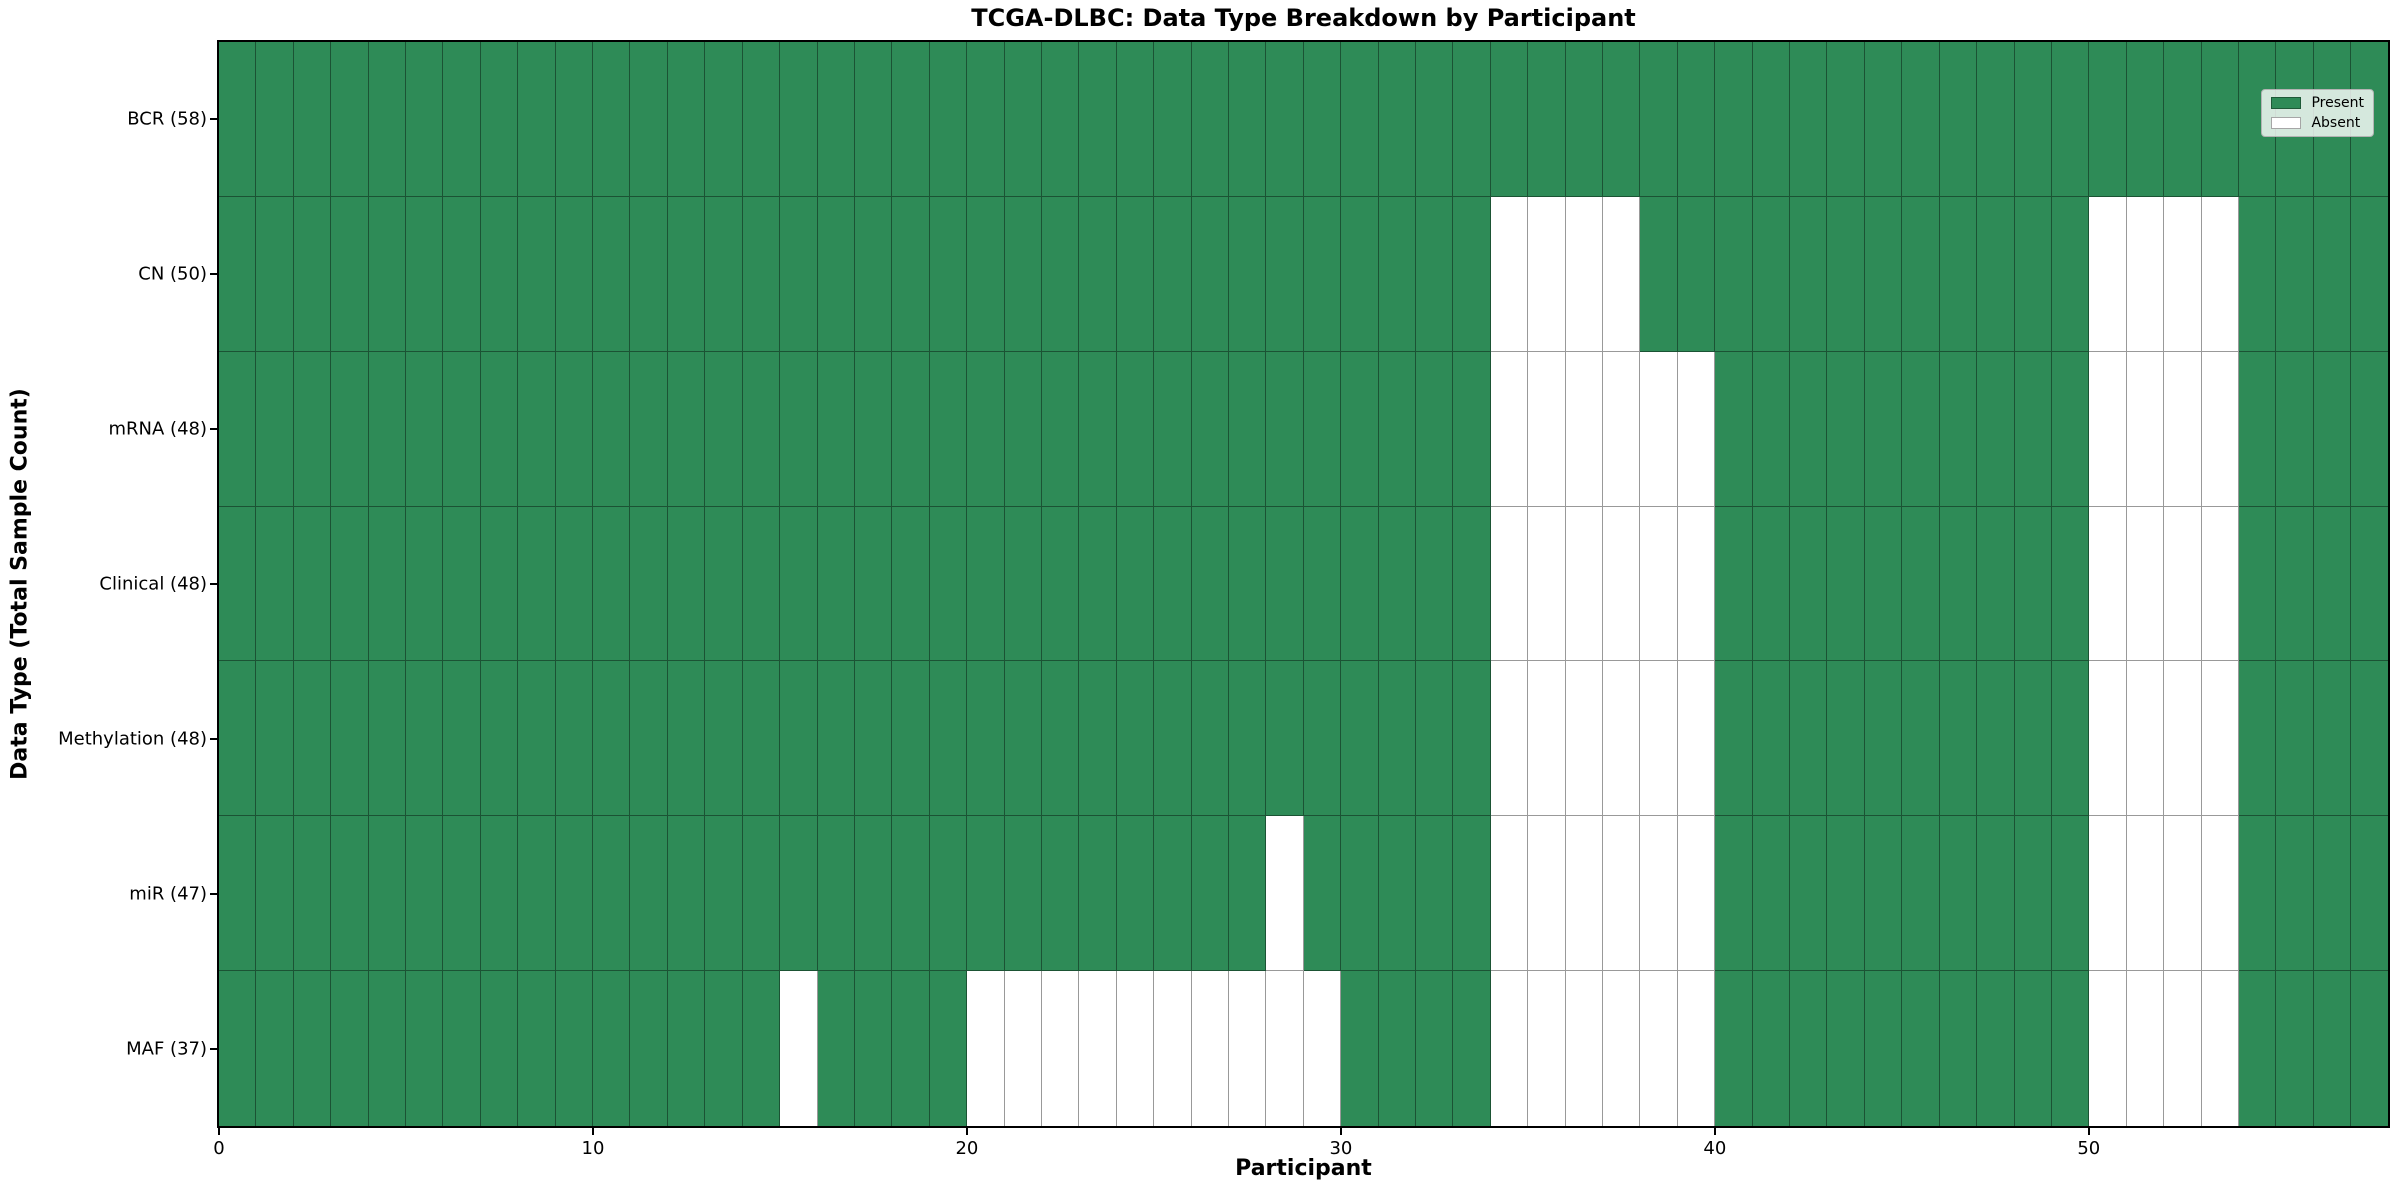  What do you see at coordinates (214, 119) in the screenshot?
I see `y-tick-mark` at bounding box center [214, 119].